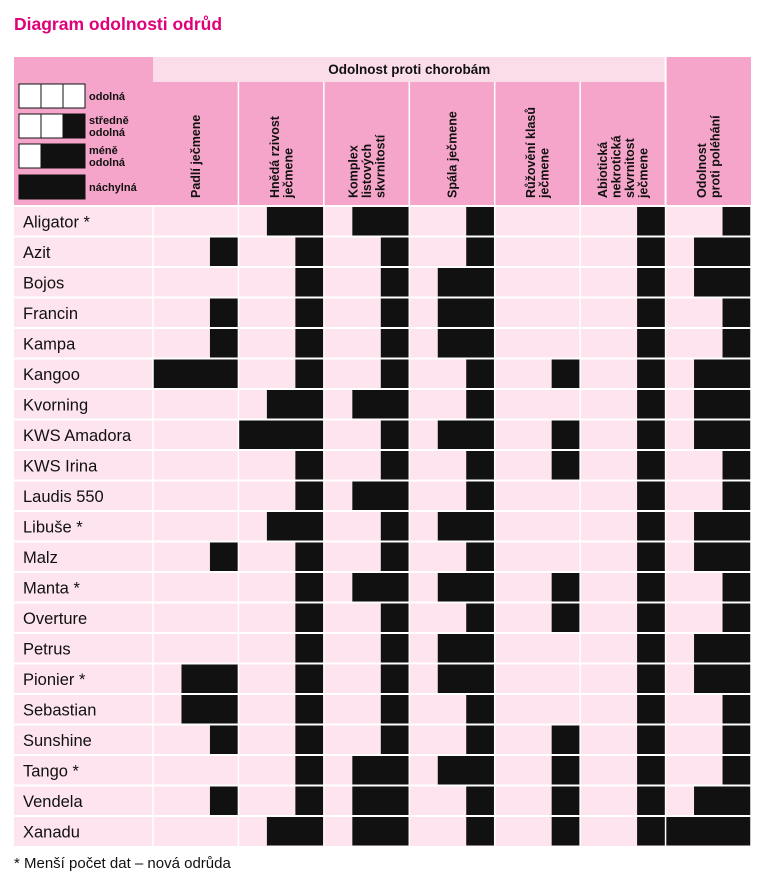 The image size is (784, 884). I want to click on column-label: nekrotická, so click(617, 166).